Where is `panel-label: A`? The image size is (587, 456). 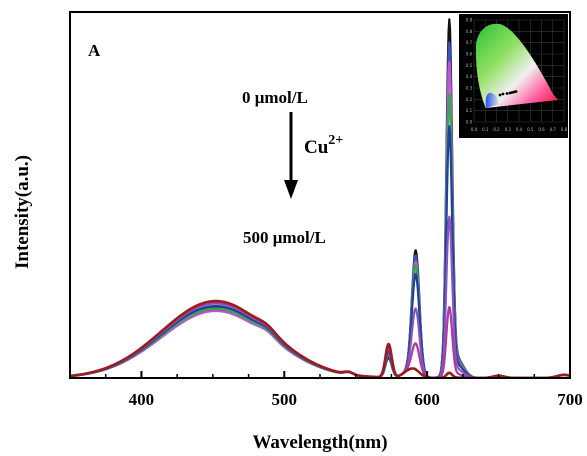 panel-label: A is located at coordinates (94, 50).